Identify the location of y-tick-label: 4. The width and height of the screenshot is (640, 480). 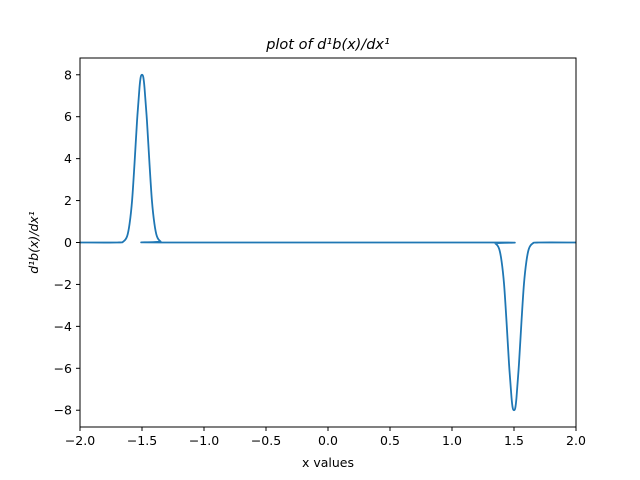
(68, 158).